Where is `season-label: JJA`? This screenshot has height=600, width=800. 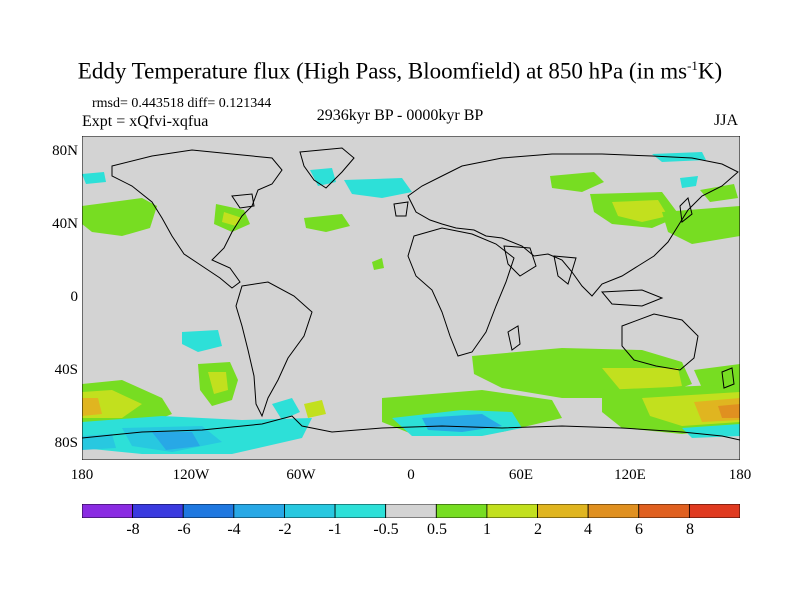
season-label: JJA is located at coordinates (726, 120).